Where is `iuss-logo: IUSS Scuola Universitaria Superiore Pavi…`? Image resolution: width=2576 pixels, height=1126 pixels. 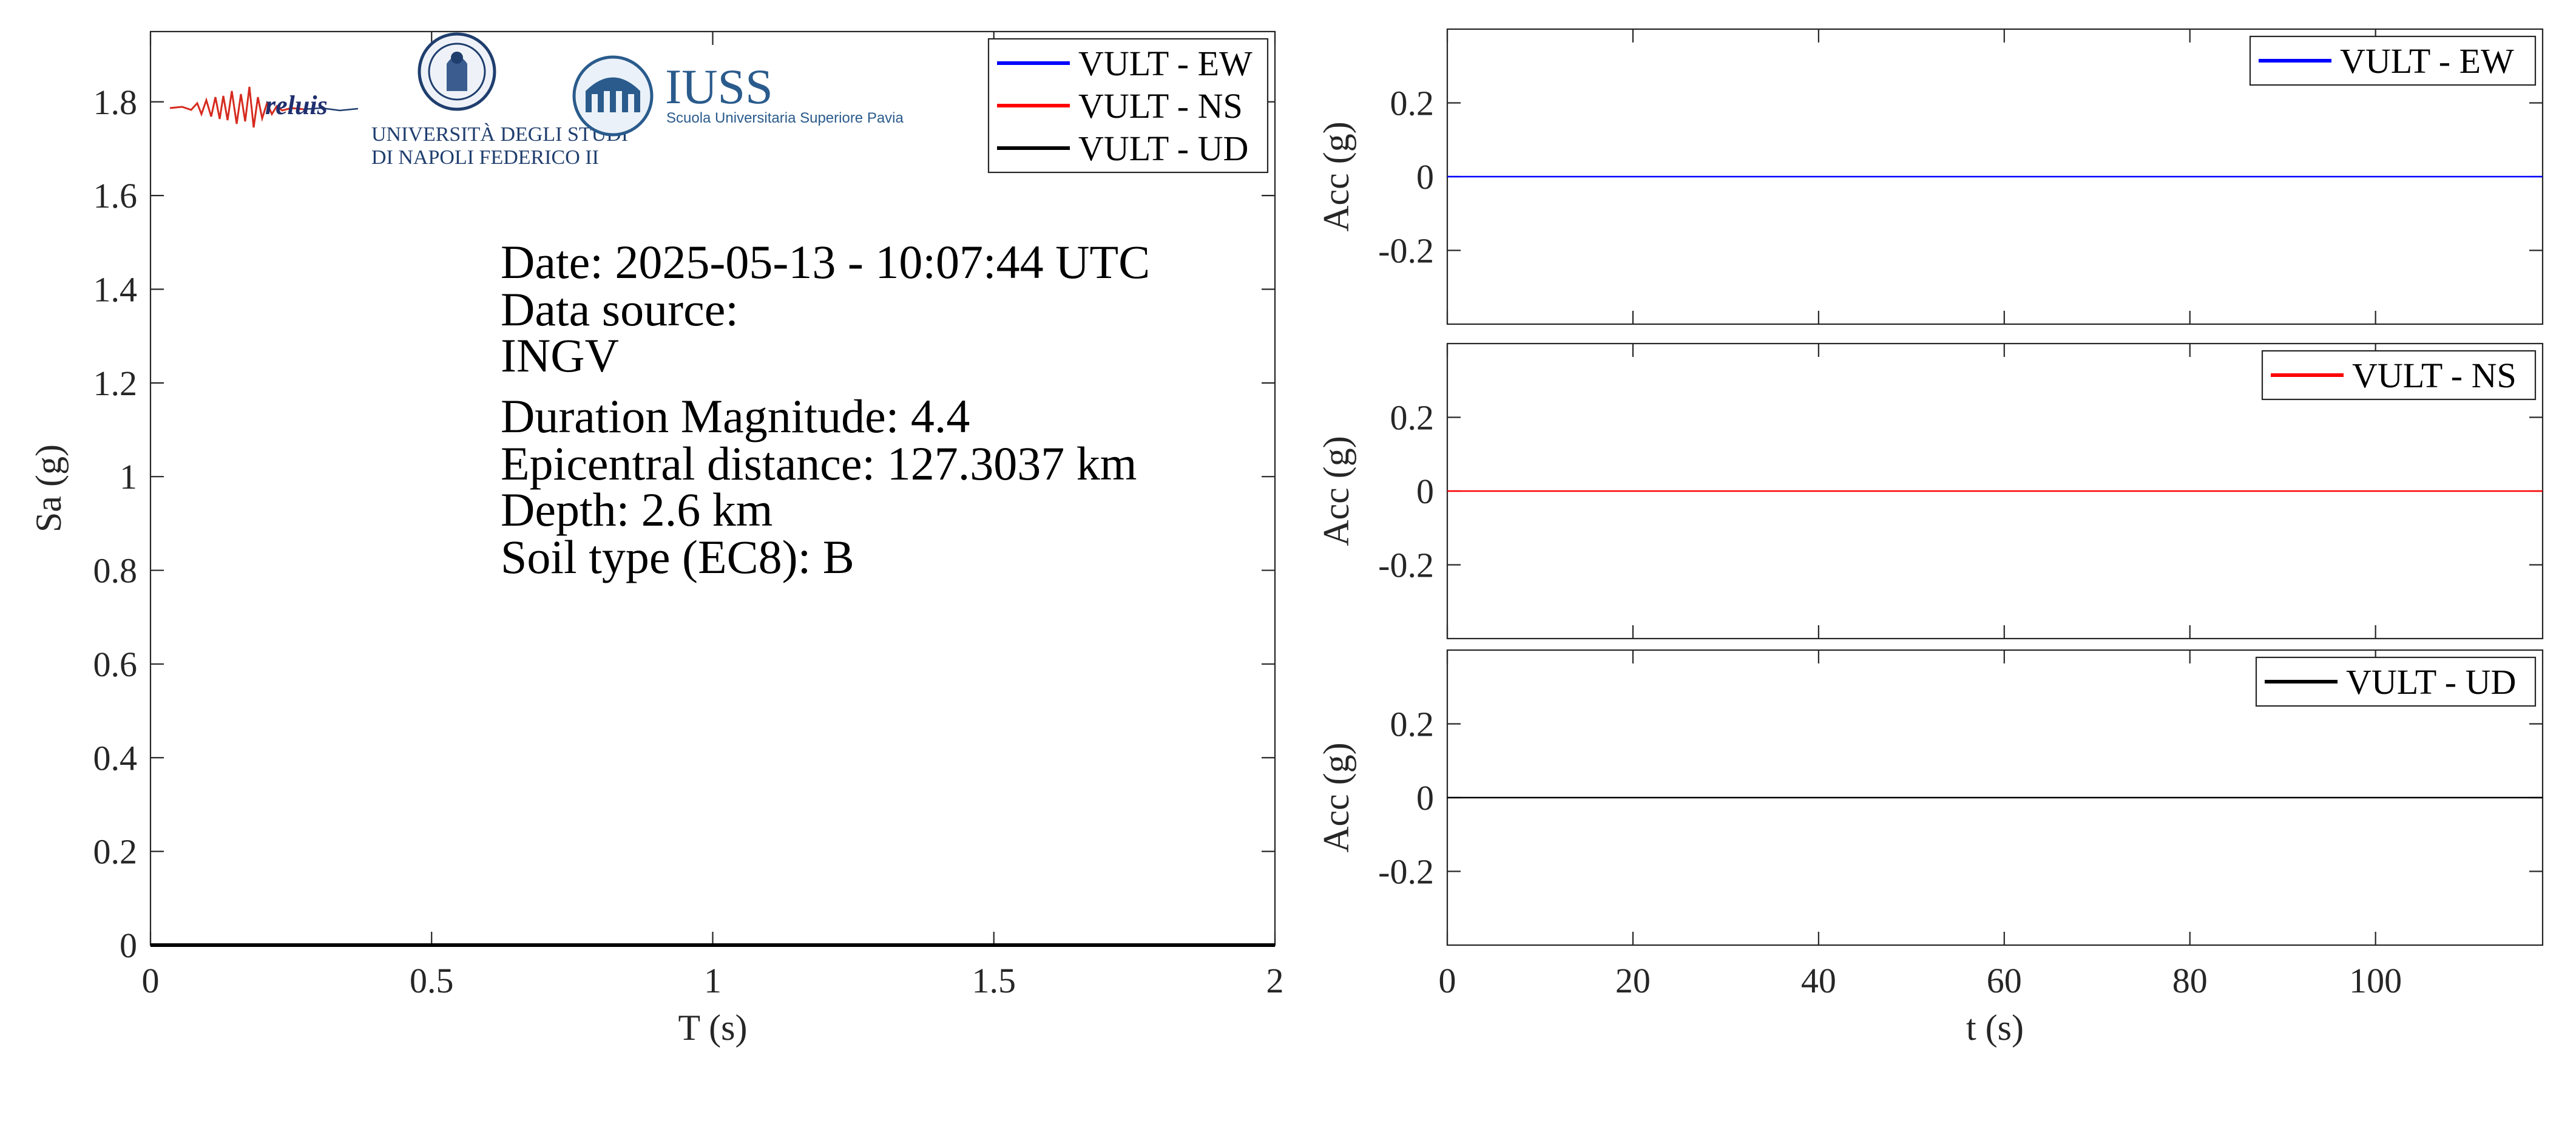 iuss-logo: IUSS Scuola Universitaria Superiore Pavi… is located at coordinates (738, 96).